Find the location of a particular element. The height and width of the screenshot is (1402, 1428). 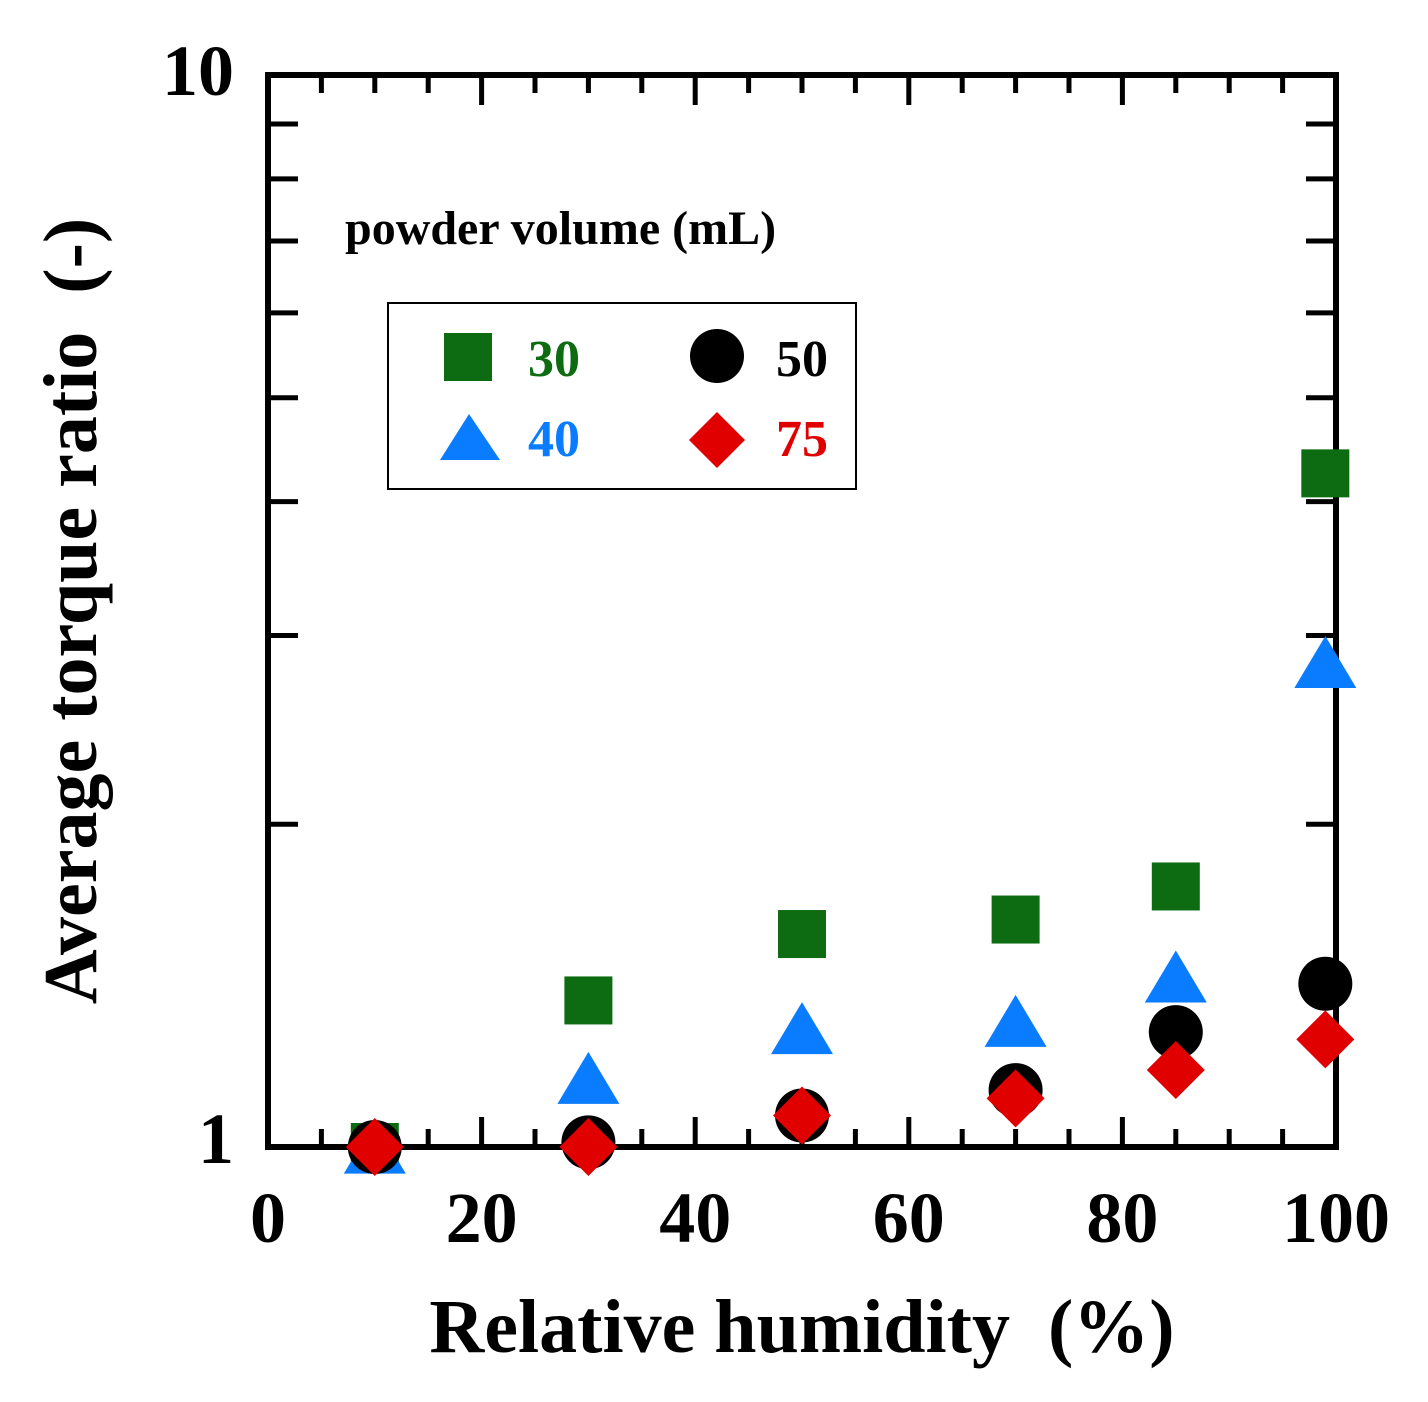

x-tick-label: 20 is located at coordinates (482, 1218).